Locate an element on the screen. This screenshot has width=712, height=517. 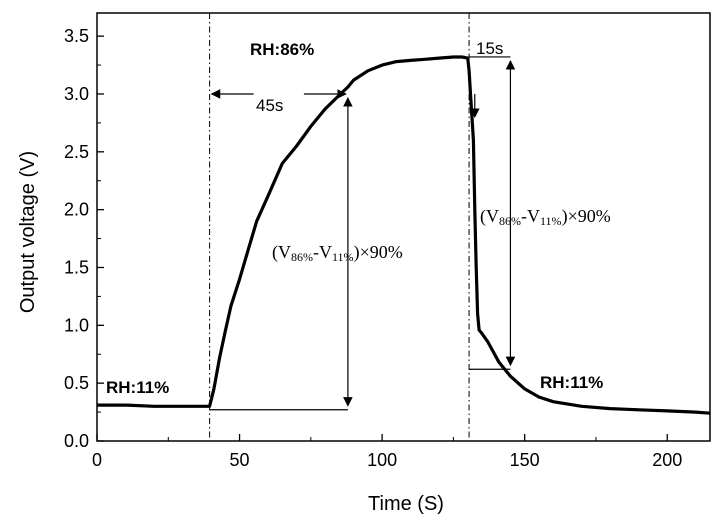
formula-left: (V86%-V11%)×90% is located at coordinates (337, 253).